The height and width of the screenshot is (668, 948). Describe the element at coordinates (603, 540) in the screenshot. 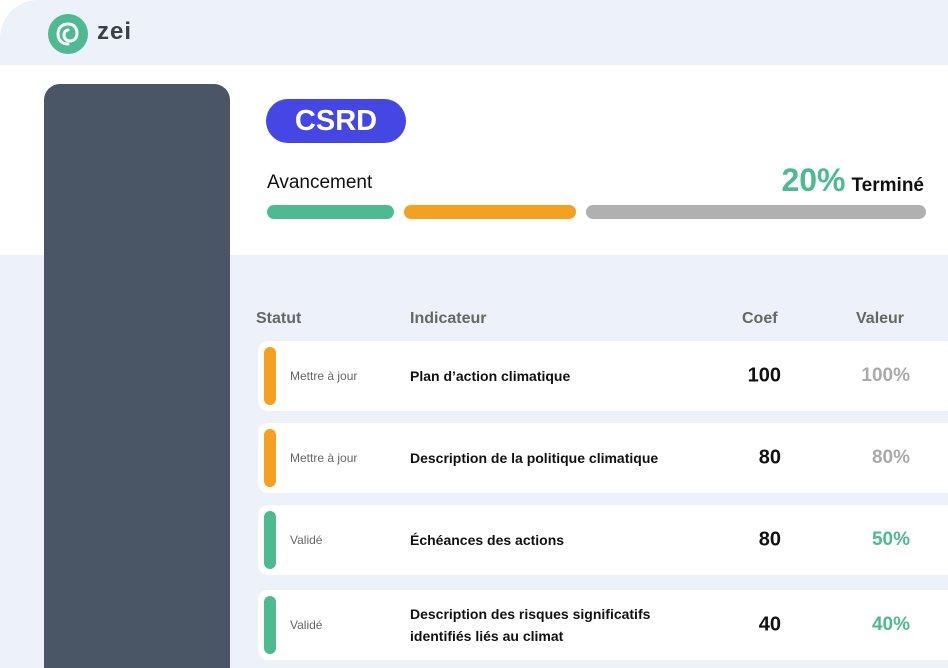

I see `table-row: Validé Échéances des actions 80 50%` at that location.